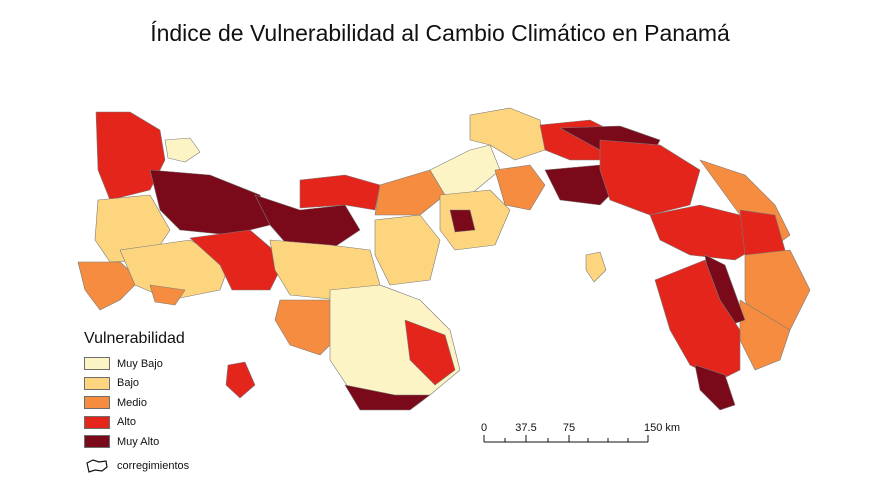 The width and height of the screenshot is (880, 495). What do you see at coordinates (128, 383) in the screenshot?
I see `legend-label: Bajo` at bounding box center [128, 383].